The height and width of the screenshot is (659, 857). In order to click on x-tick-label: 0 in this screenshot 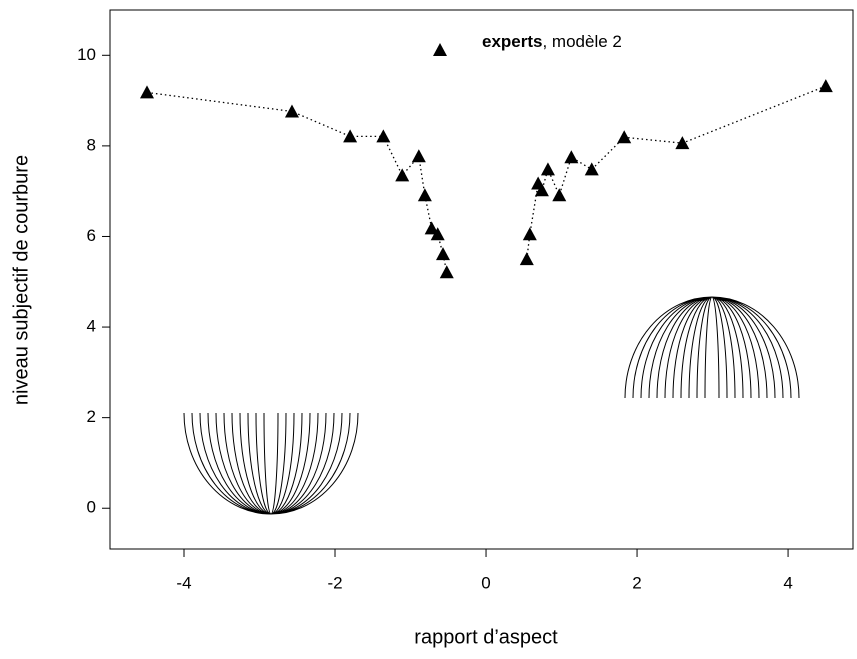, I will do `click(485, 582)`.